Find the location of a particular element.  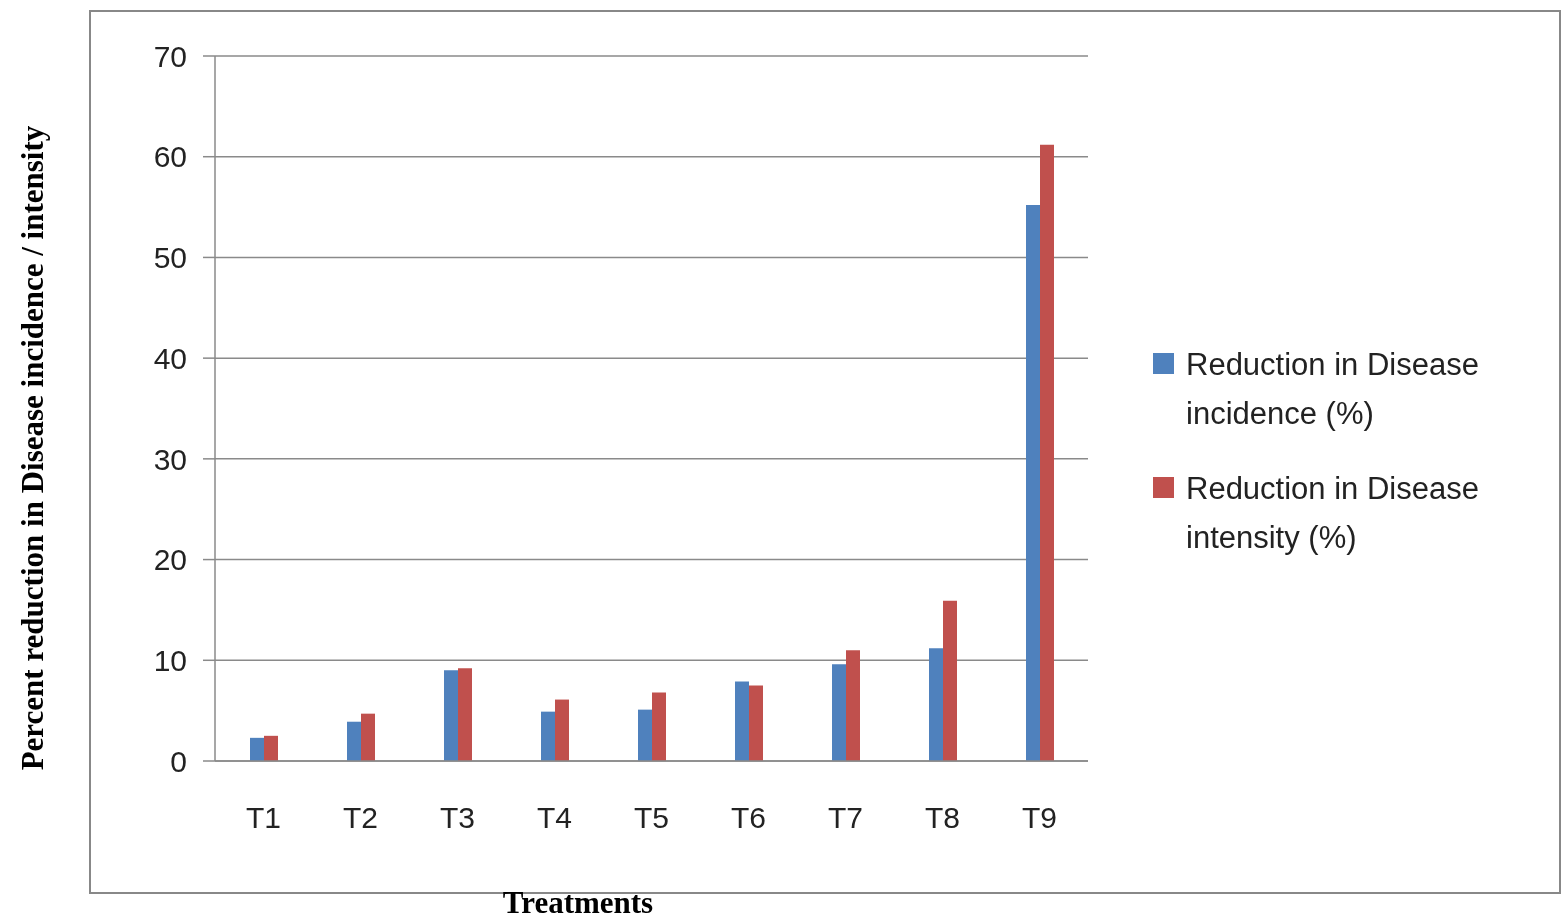

x-tick-label: T5 is located at coordinates (651, 818).